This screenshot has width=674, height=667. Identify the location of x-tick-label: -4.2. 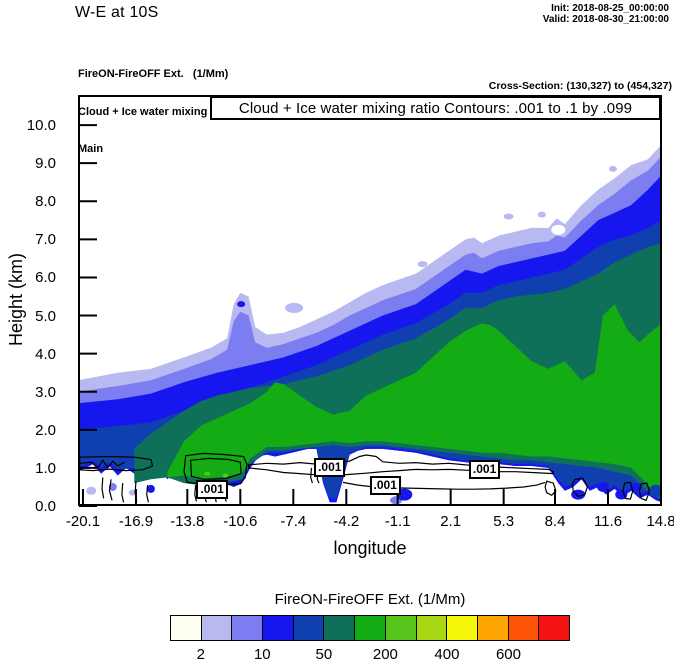
(346, 521).